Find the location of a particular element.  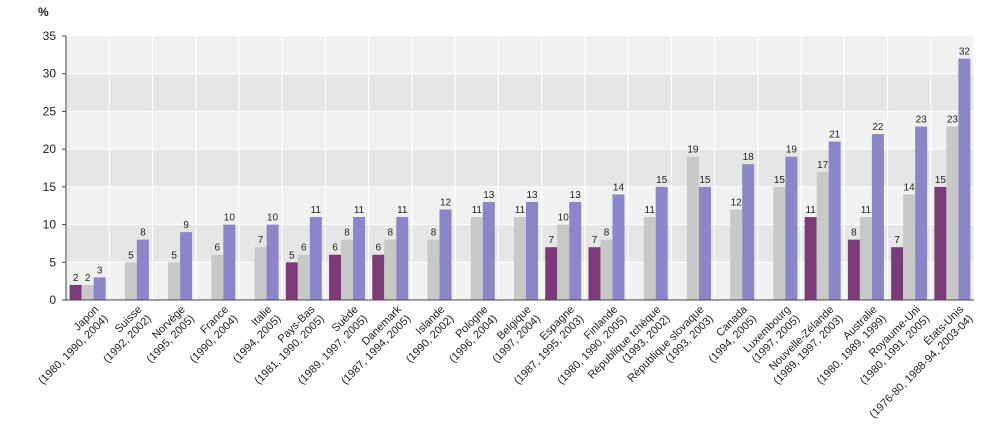

data-label: 32 is located at coordinates (965, 52).